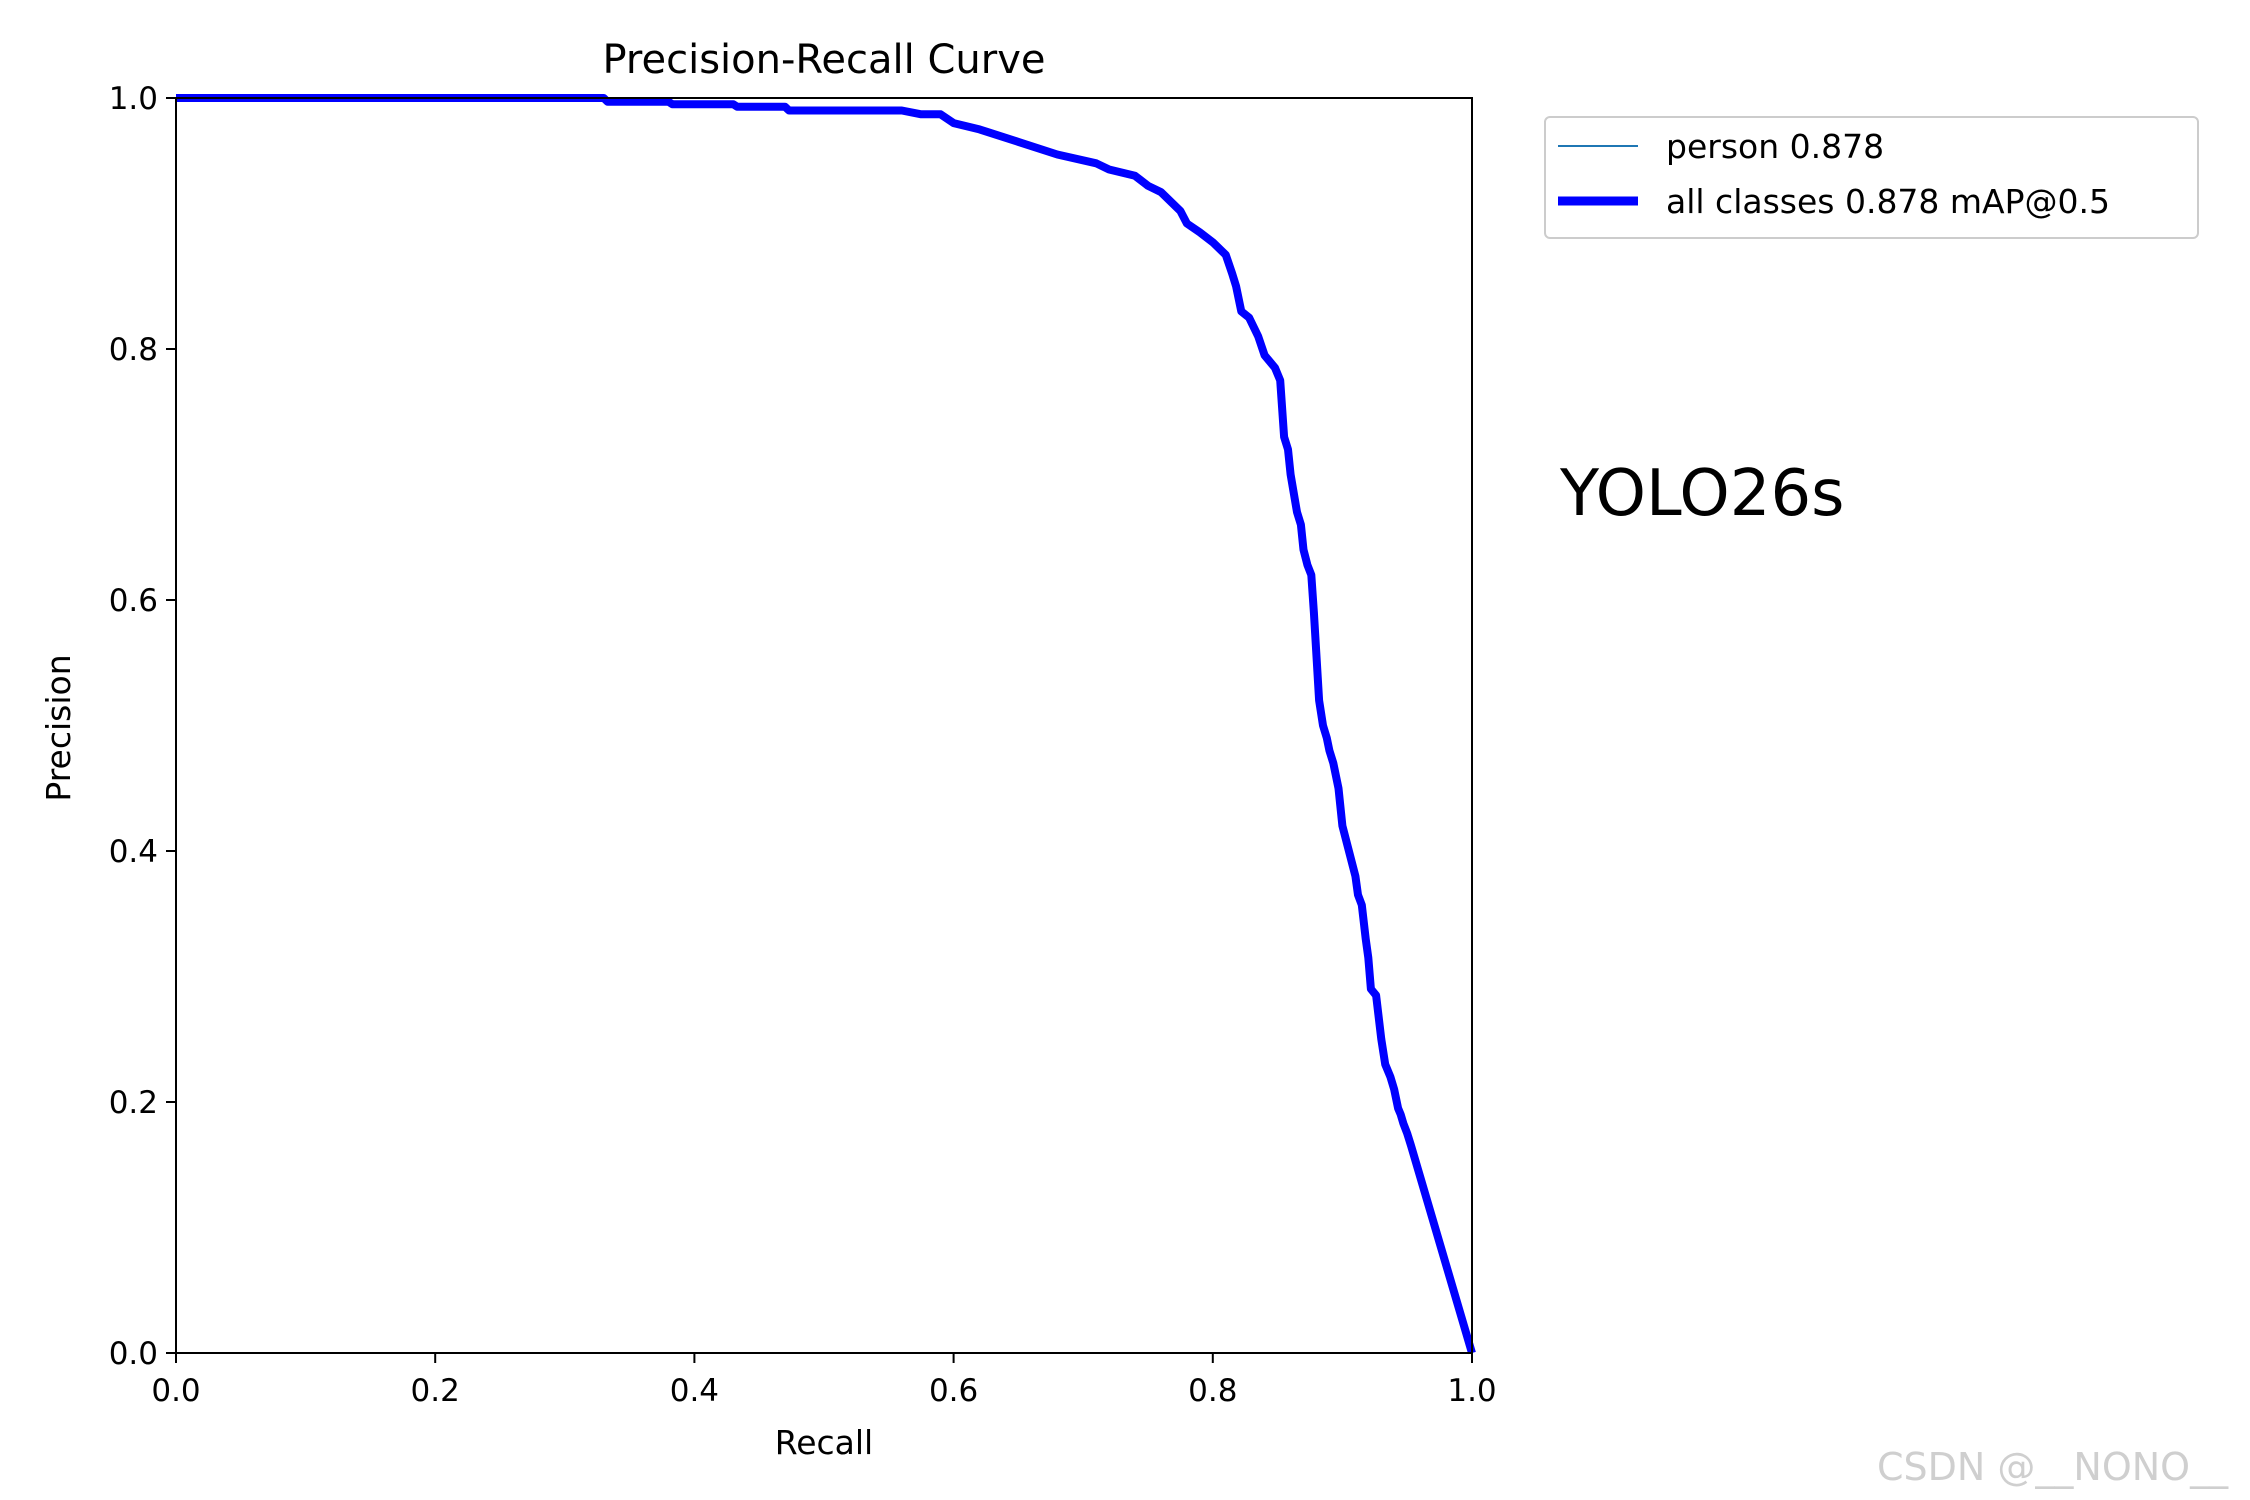  What do you see at coordinates (2053, 1467) in the screenshot?
I see `watermark: CSDN @__NONO__` at bounding box center [2053, 1467].